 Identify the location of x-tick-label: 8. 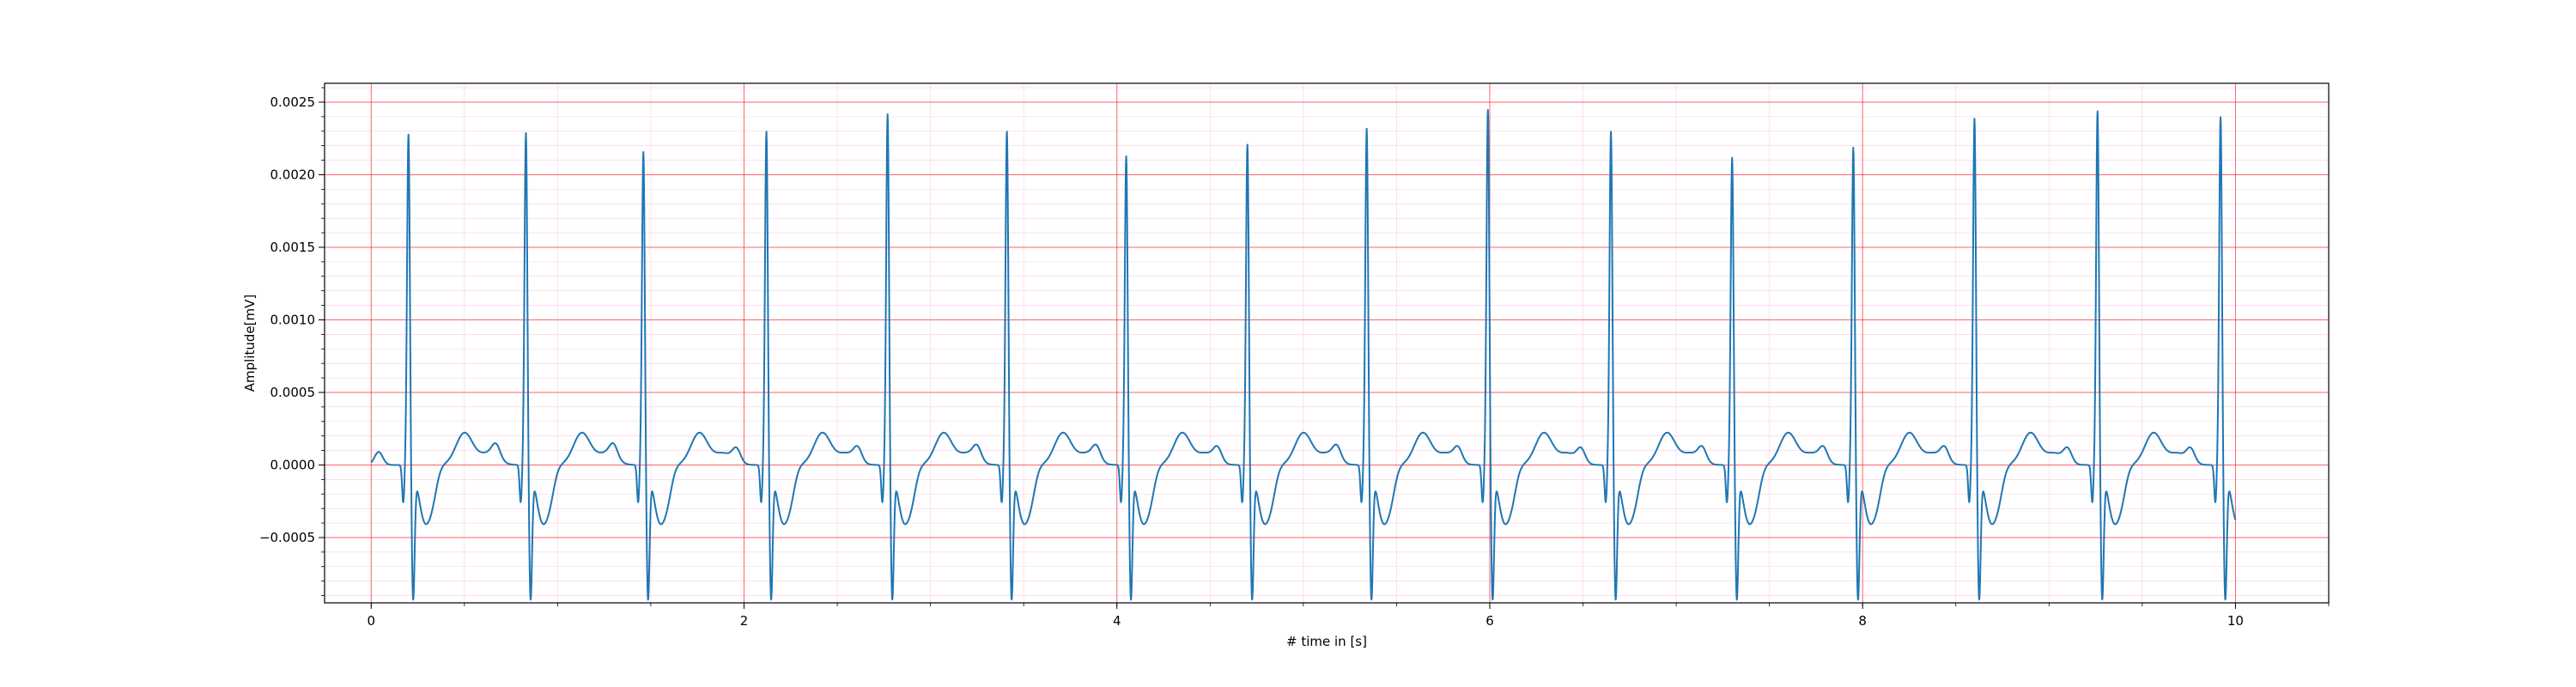
(1863, 621).